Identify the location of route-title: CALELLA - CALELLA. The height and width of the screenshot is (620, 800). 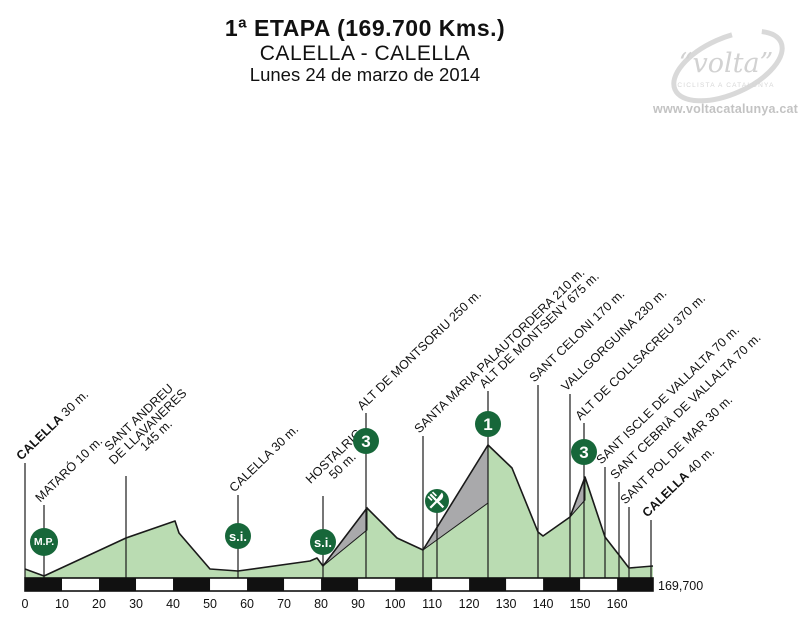
(365, 53).